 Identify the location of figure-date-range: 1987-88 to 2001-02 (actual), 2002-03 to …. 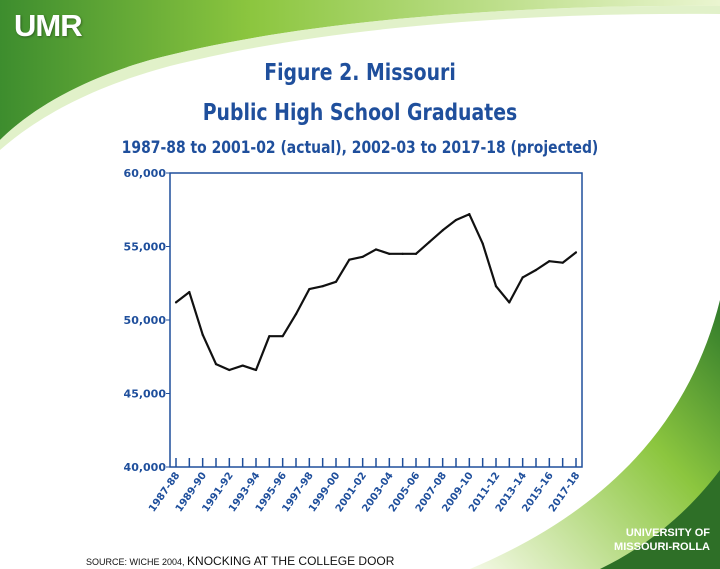
(360, 148).